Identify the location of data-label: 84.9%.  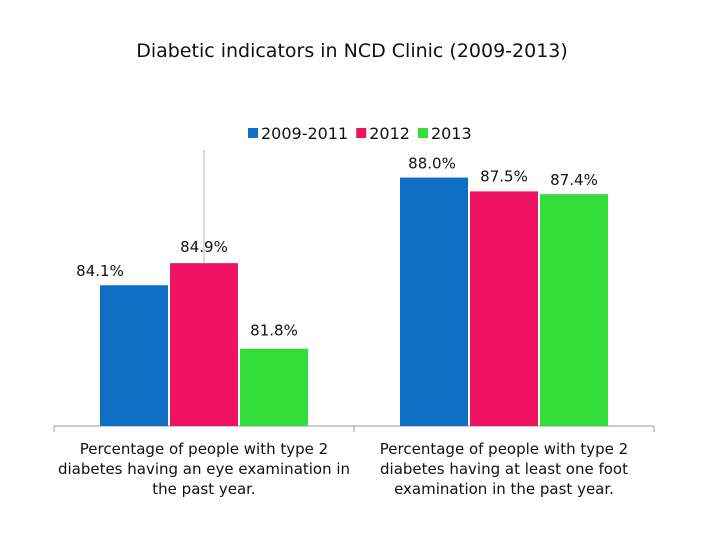
(204, 247).